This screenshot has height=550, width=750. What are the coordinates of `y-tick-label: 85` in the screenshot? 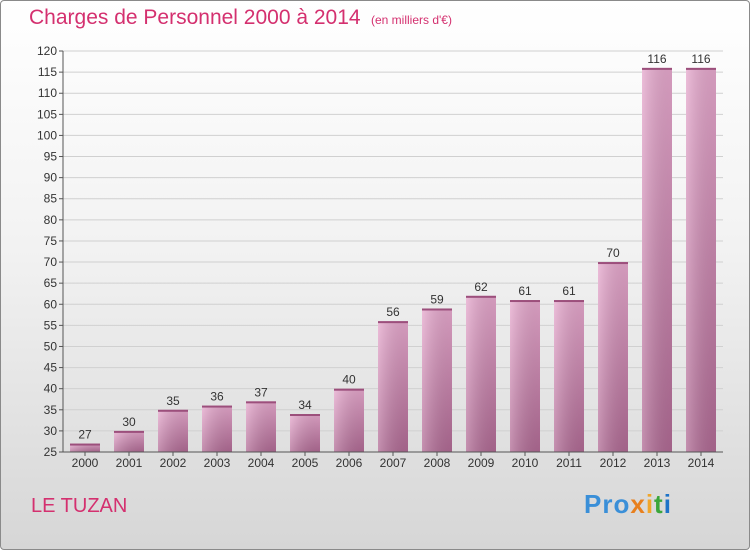 It's located at (51, 199).